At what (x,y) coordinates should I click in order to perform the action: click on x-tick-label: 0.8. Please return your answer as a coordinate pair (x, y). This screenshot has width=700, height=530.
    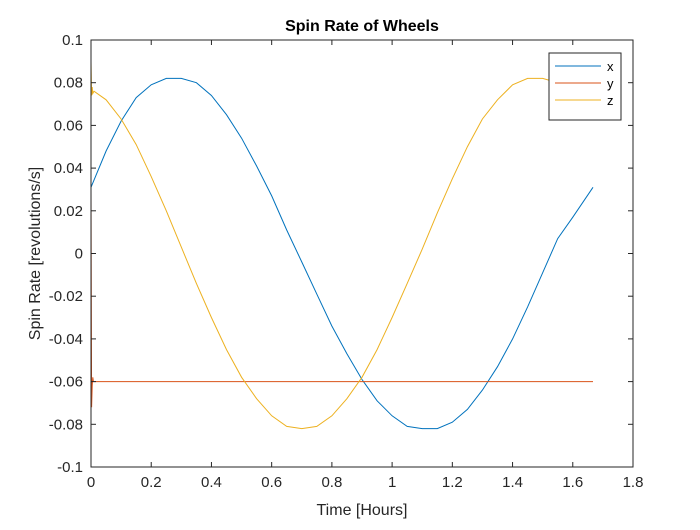
    Looking at the image, I should click on (331, 482).